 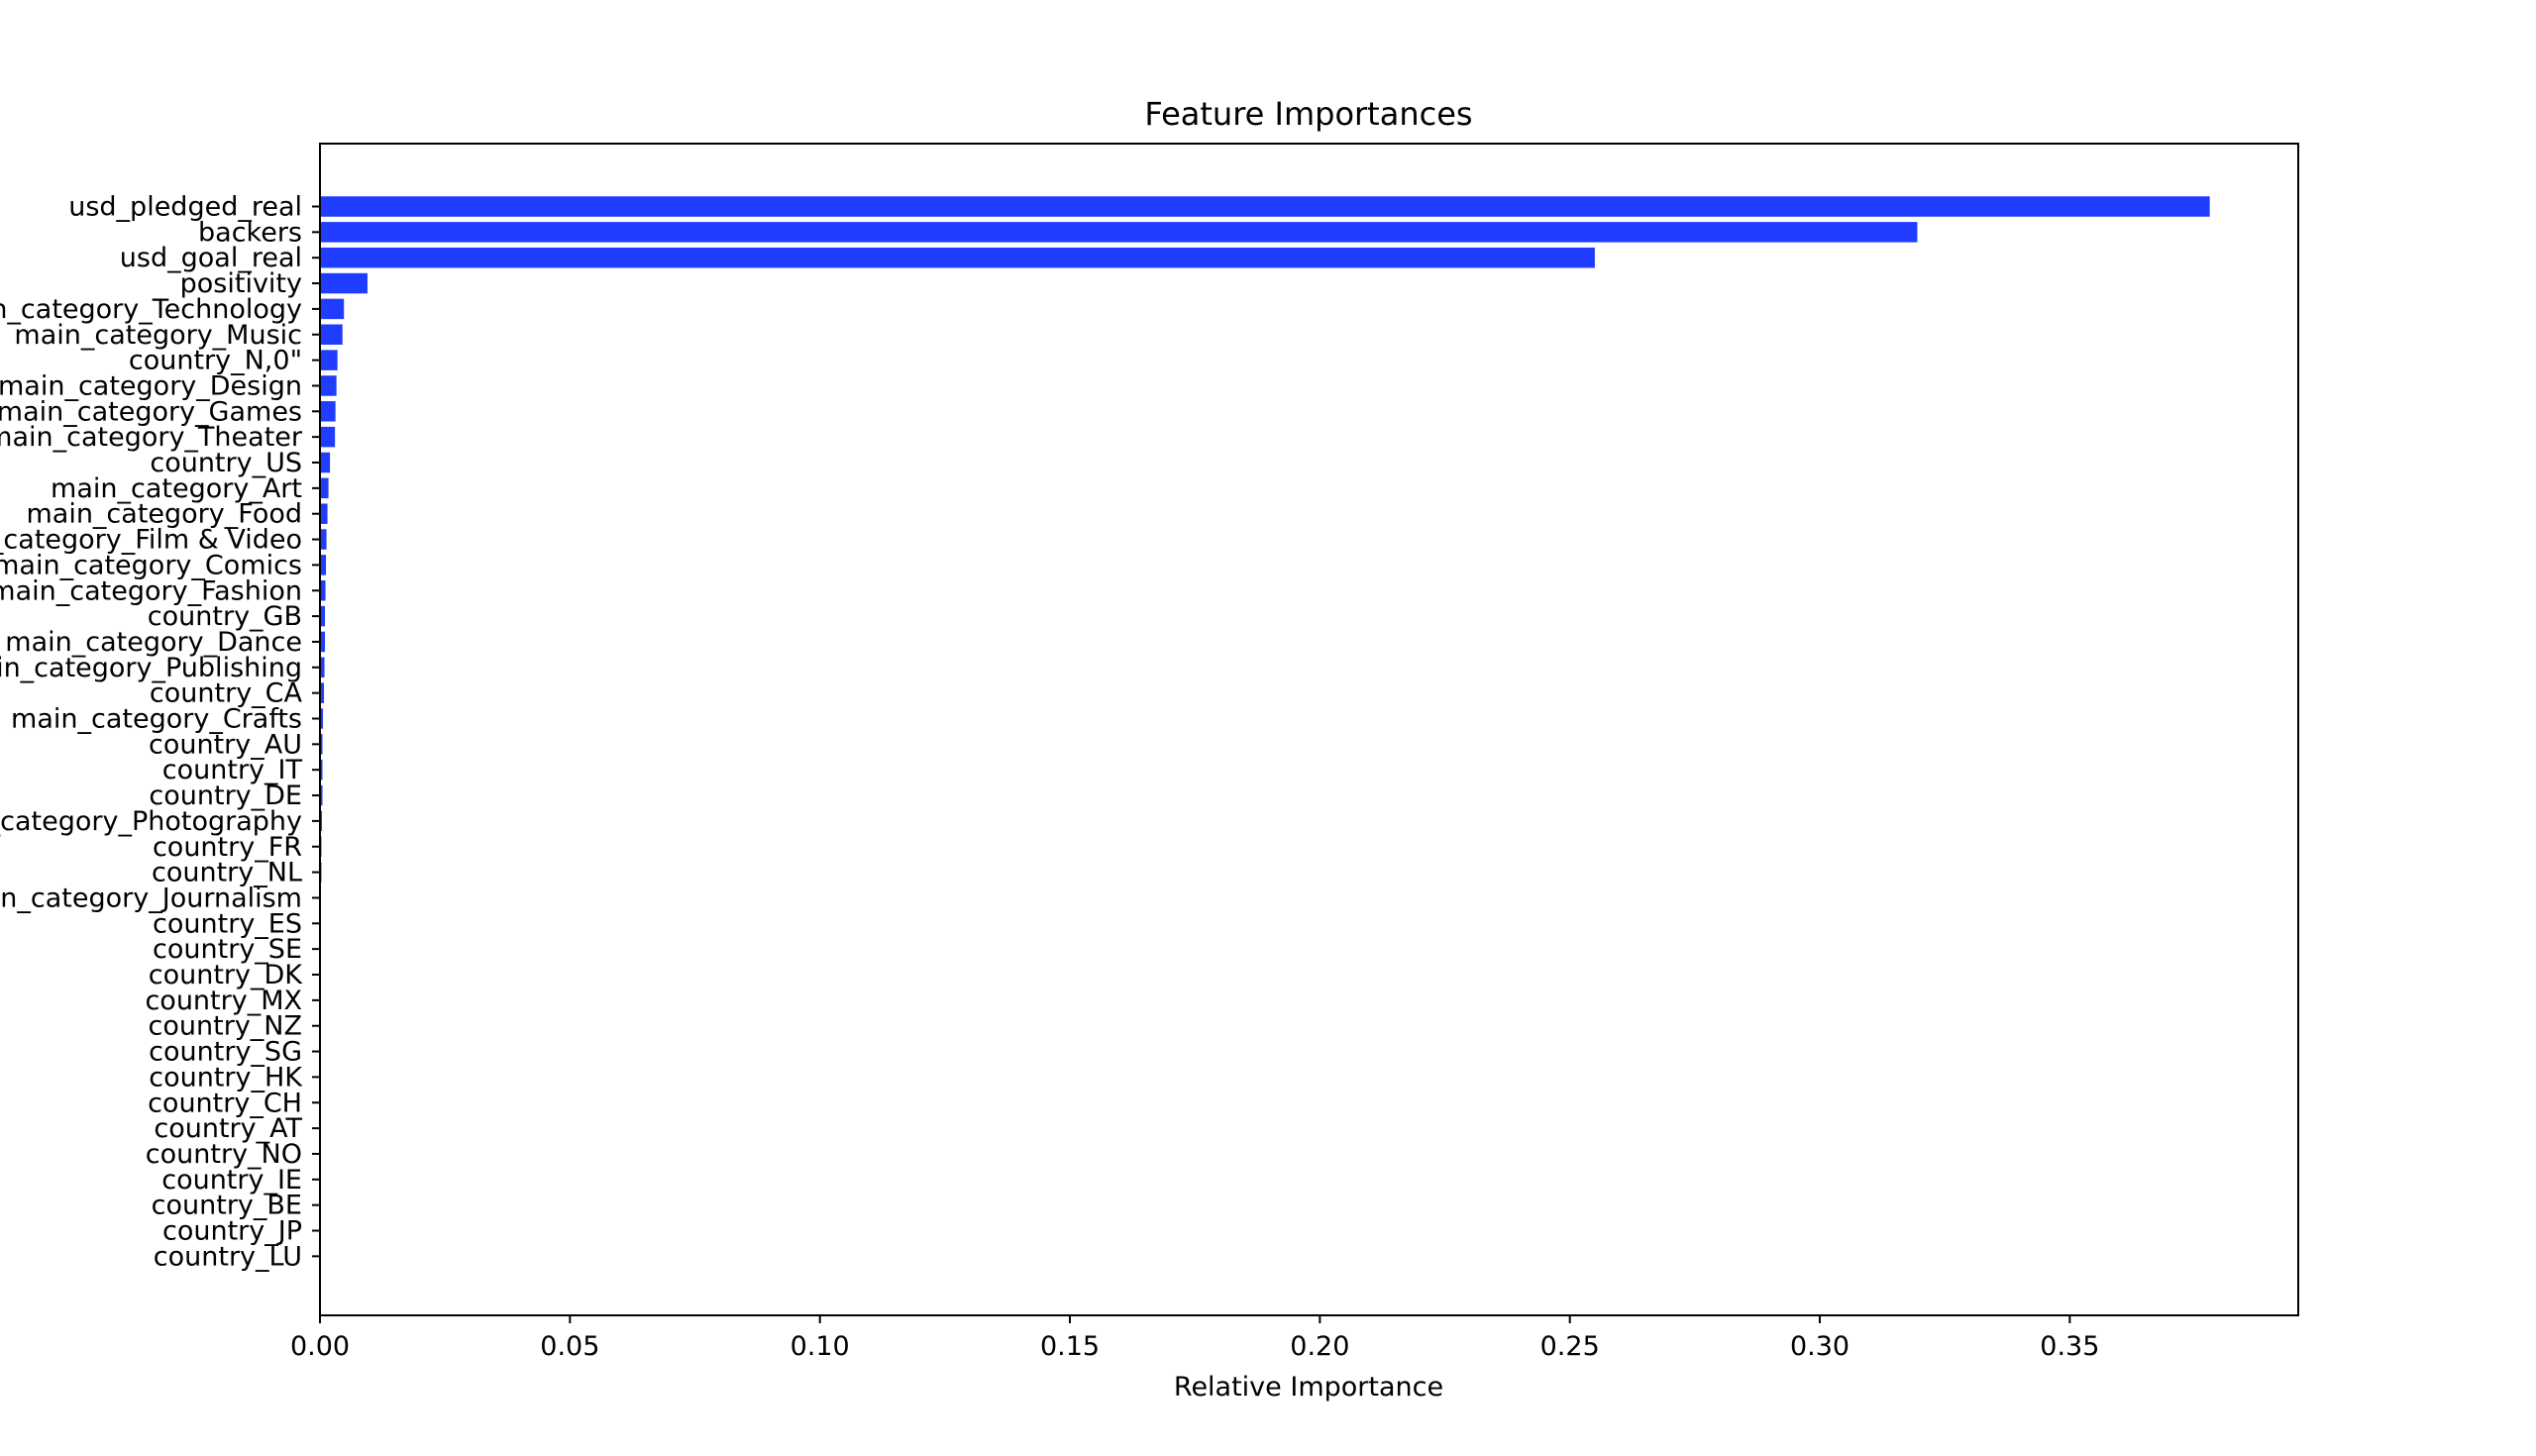 I want to click on y-tick-label: country_IE, so click(x=231, y=1180).